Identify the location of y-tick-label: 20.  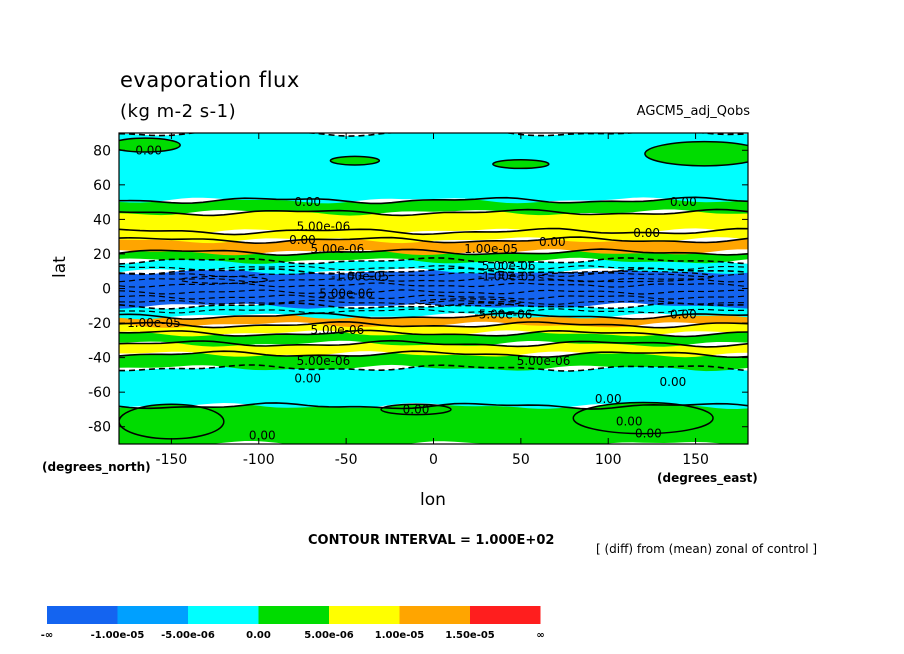
(102, 255).